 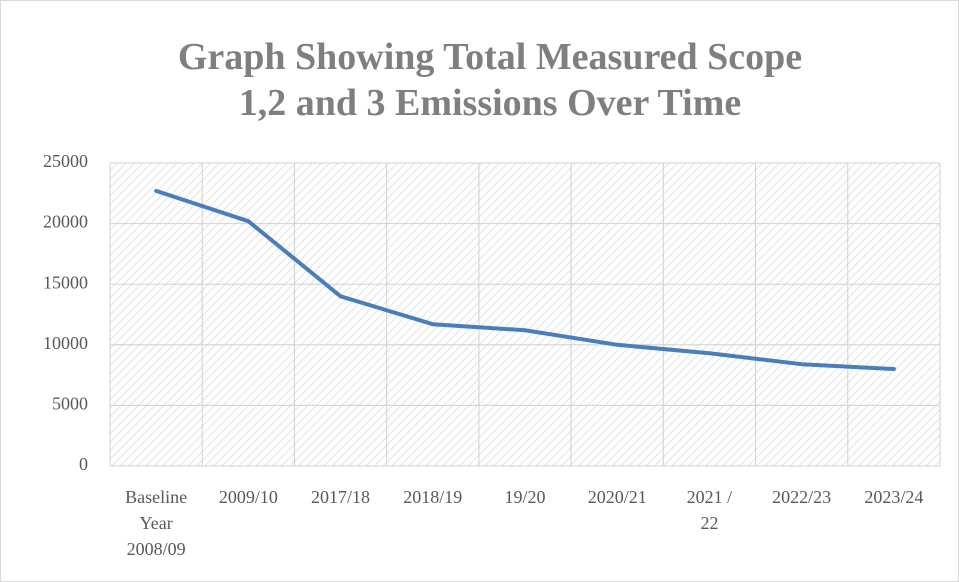 I want to click on y-tick-label: 15000, so click(x=65, y=282).